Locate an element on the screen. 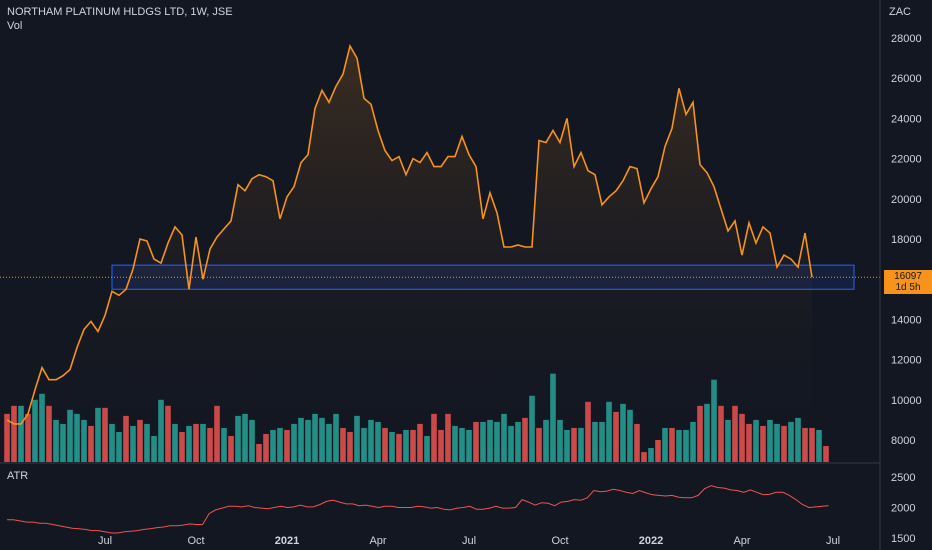 The image size is (932, 550). atr-tick-label: 1500 is located at coordinates (903, 539).